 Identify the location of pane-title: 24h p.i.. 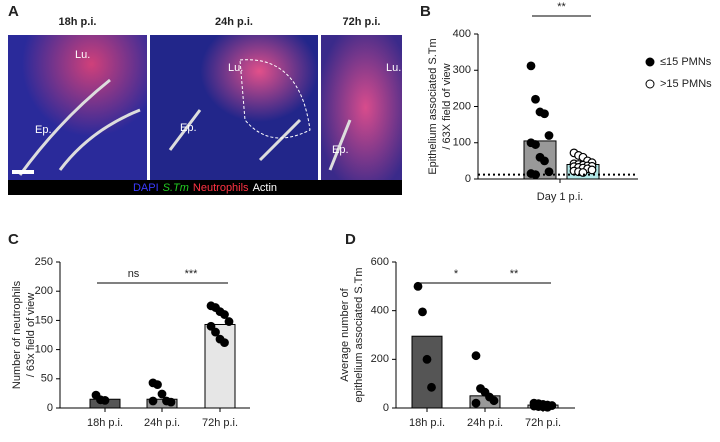
(234, 22).